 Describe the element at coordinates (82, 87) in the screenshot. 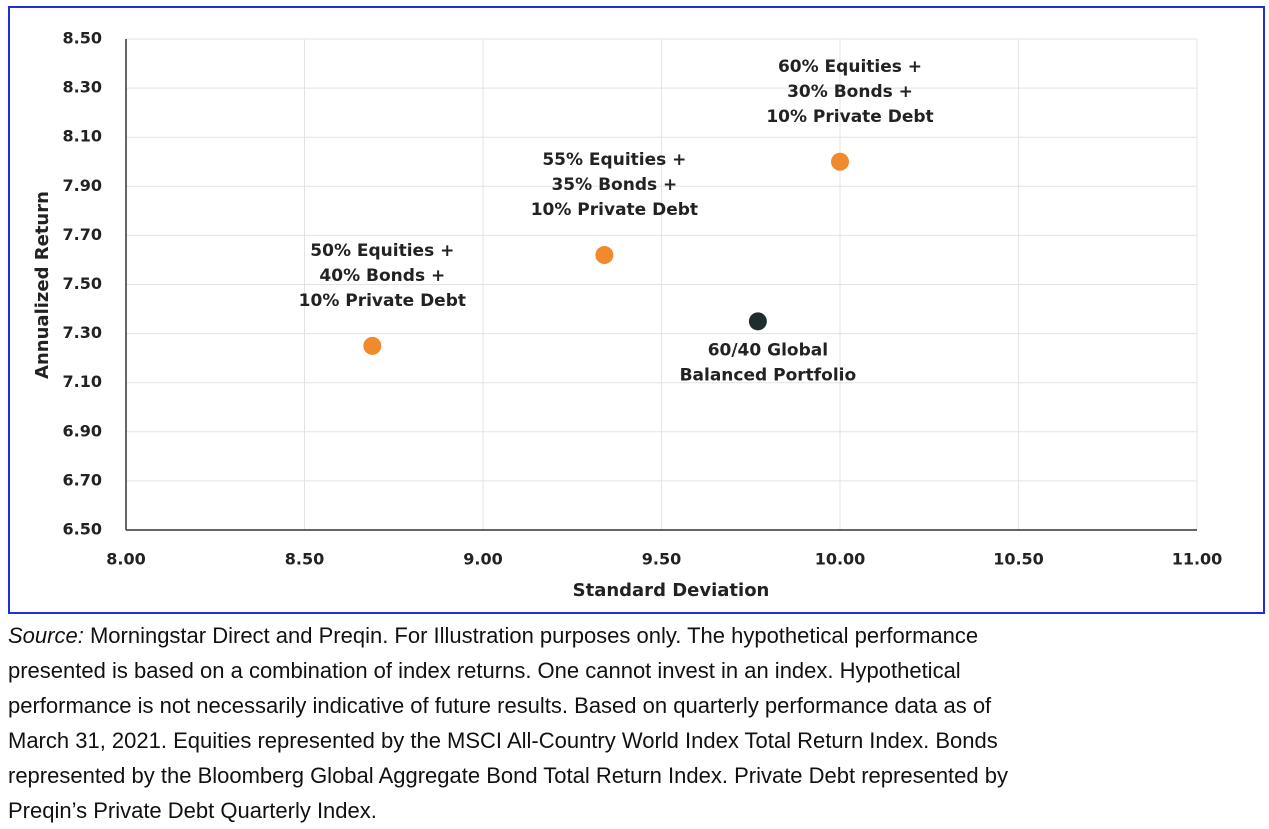

I see `y-tick-label: 8.30` at that location.